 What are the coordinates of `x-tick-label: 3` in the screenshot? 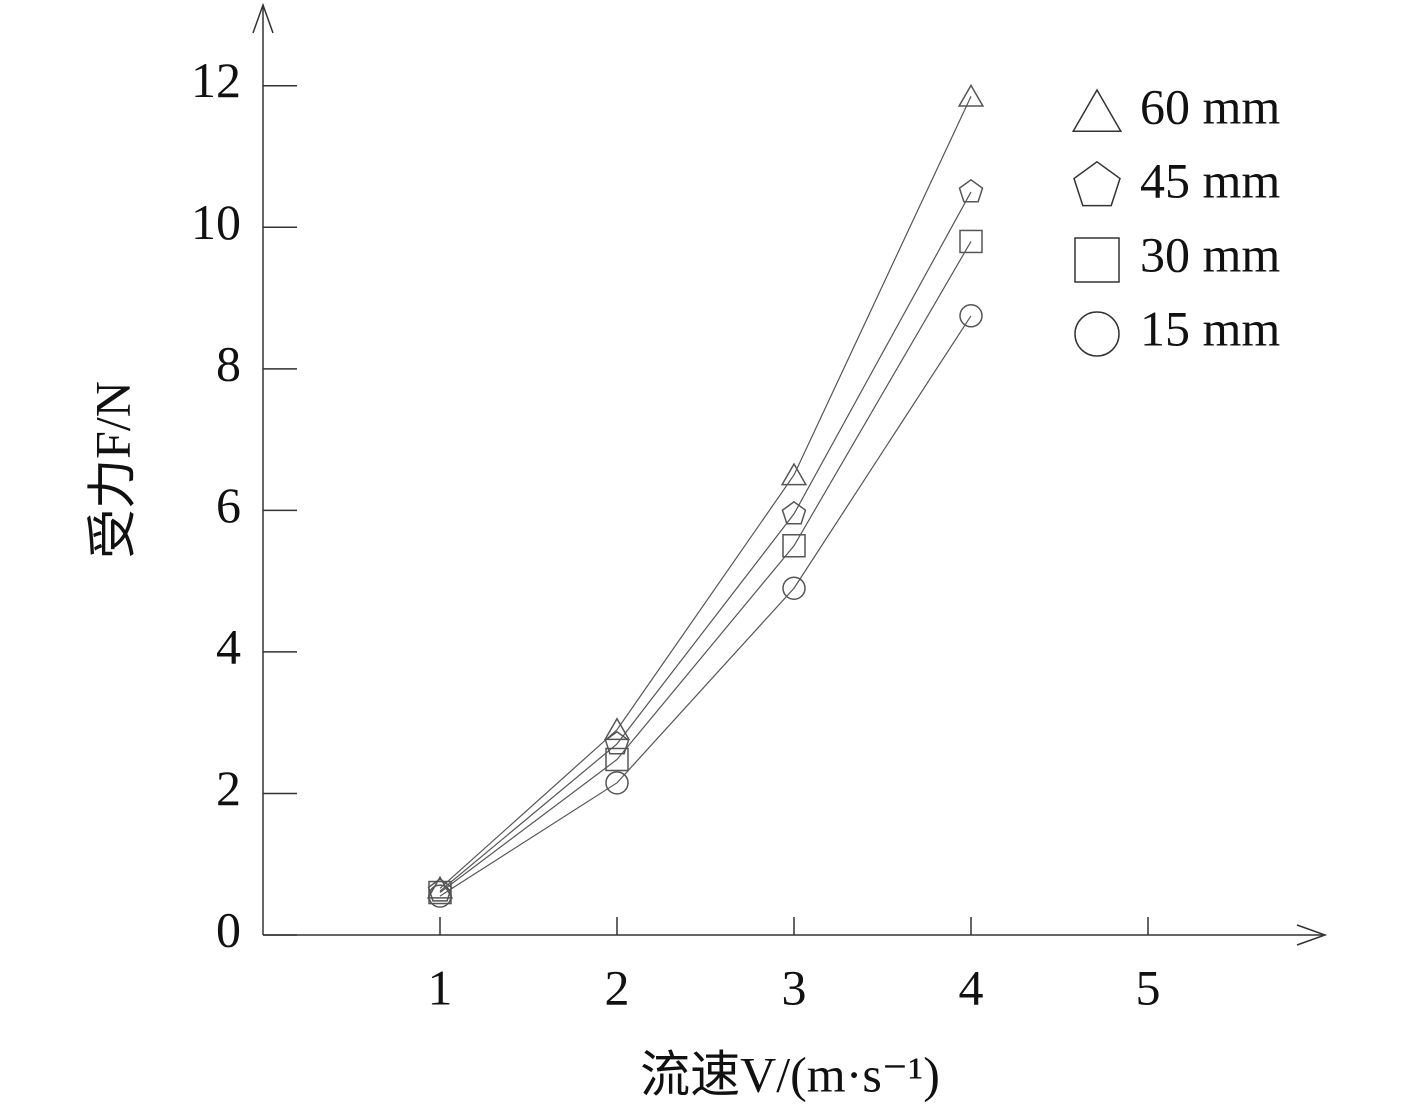 It's located at (794, 987).